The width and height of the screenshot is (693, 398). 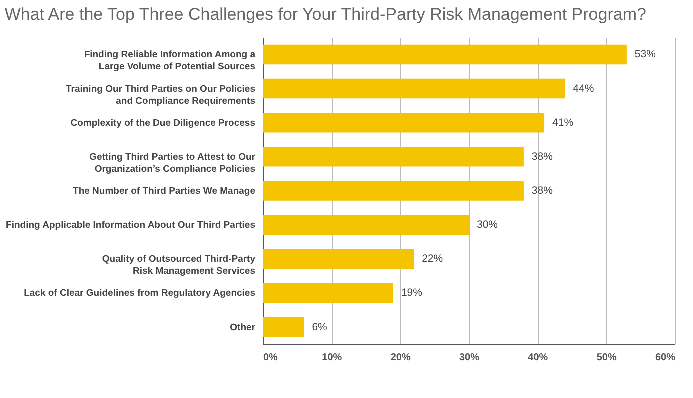 What do you see at coordinates (665, 358) in the screenshot?
I see `x-tick-label: 60%` at bounding box center [665, 358].